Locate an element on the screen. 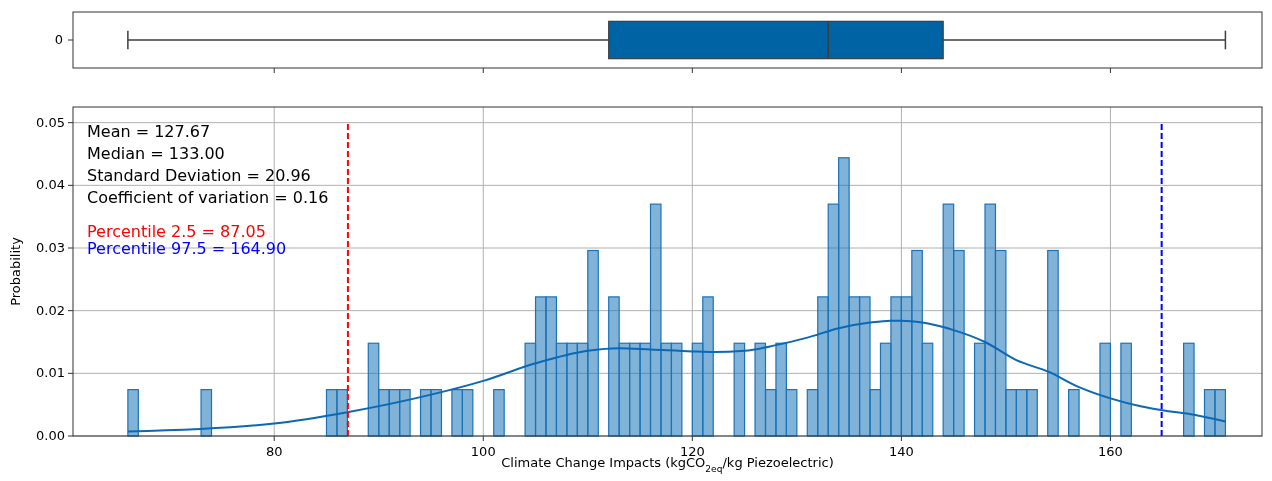  annotation: Coefficient of variation = 0.16 is located at coordinates (208, 197).